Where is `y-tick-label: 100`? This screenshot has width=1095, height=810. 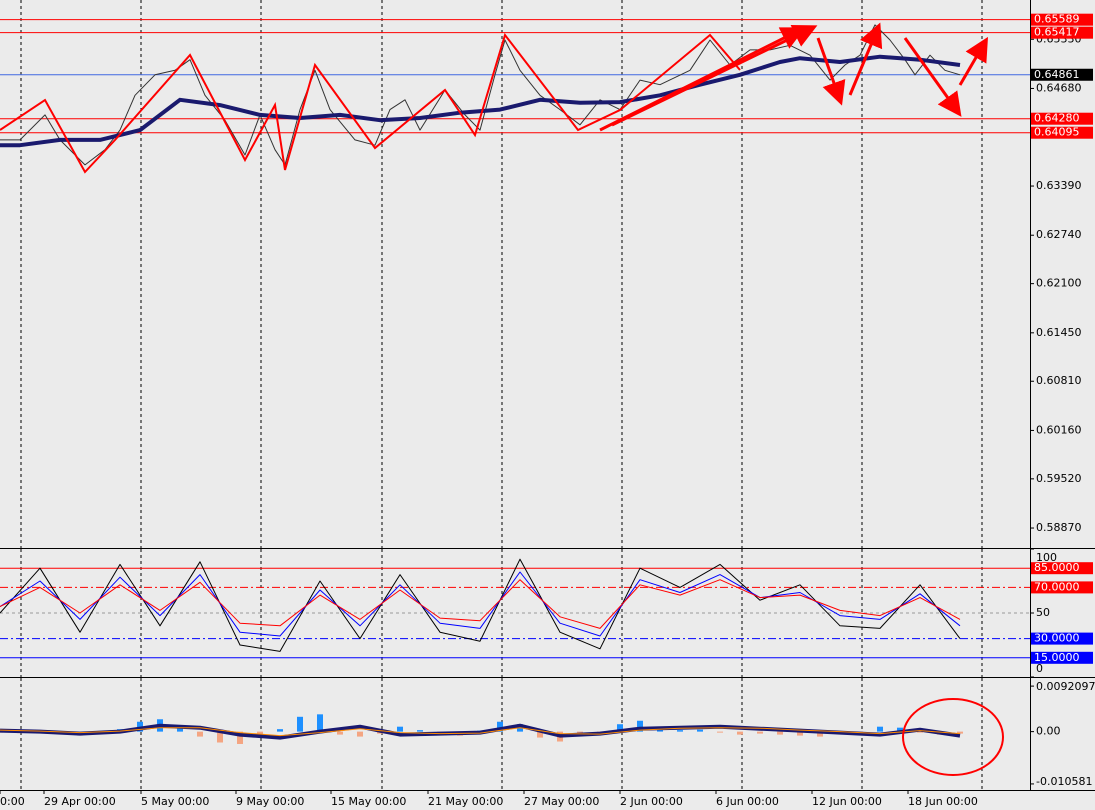
y-tick-label: 100 is located at coordinates (1046, 557).